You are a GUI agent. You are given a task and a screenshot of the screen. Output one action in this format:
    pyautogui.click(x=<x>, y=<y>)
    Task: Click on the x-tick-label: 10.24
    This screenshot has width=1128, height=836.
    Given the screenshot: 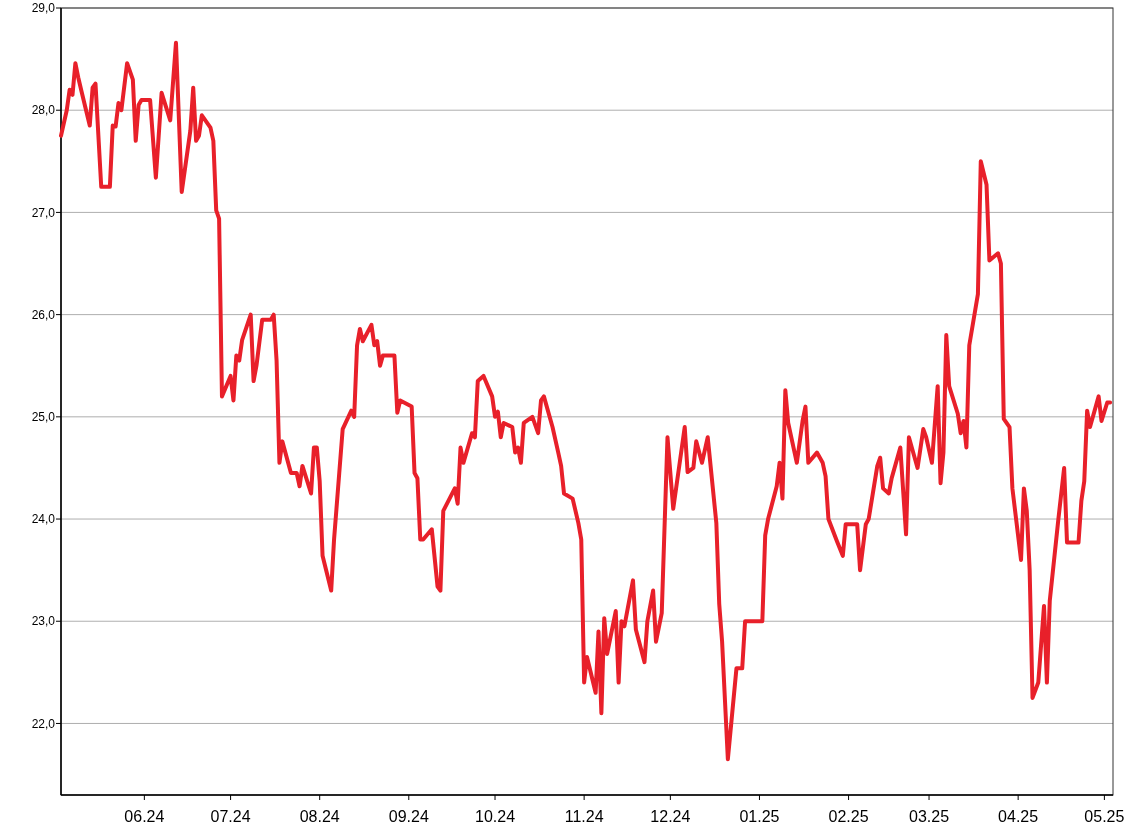 What is the action you would take?
    pyautogui.click(x=495, y=816)
    